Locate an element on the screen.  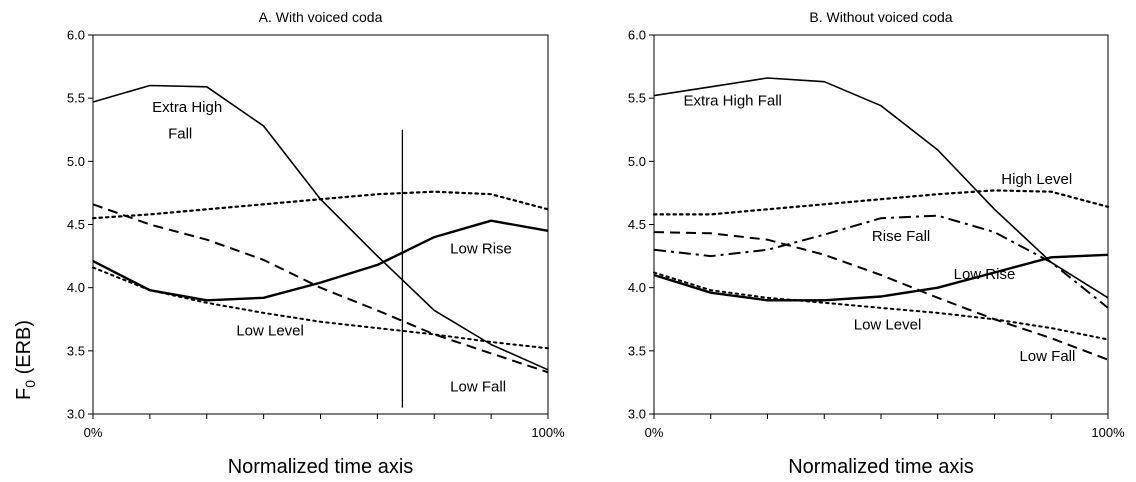
chart-1-x-axis-label: Normalized time axis is located at coordinates (881, 467).